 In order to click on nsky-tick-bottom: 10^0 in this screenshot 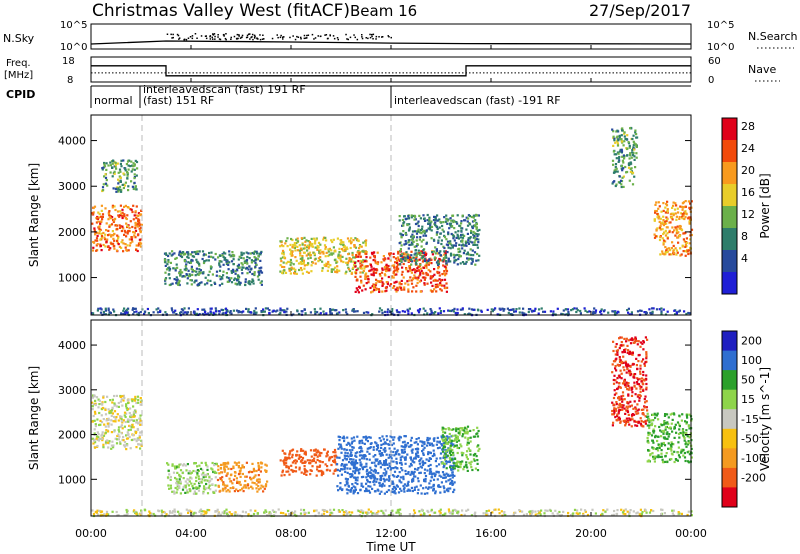, I will do `click(73, 47)`.